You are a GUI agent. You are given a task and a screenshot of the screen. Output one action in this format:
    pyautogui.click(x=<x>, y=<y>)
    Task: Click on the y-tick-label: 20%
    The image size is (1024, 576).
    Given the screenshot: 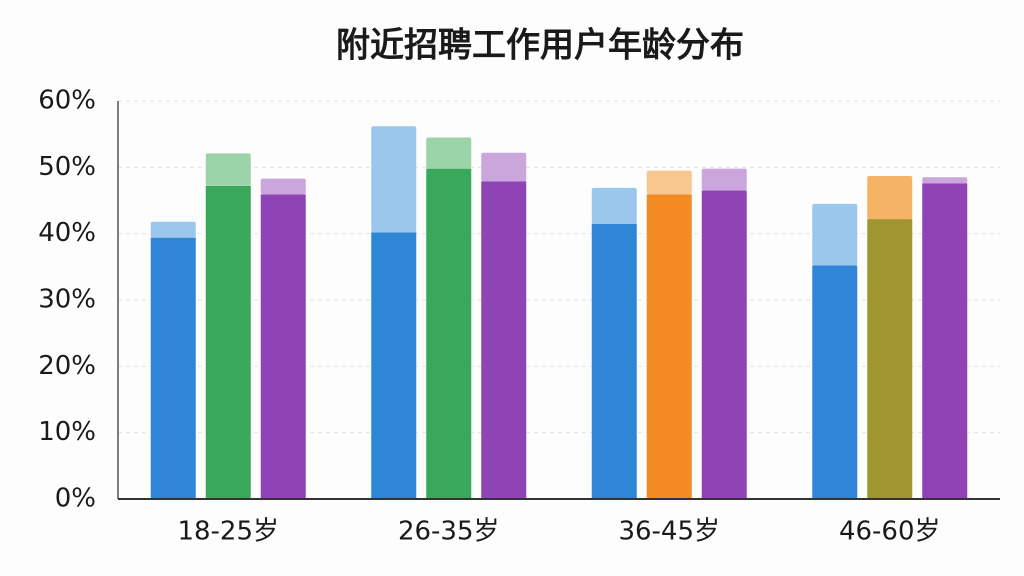 What is the action you would take?
    pyautogui.click(x=67, y=366)
    